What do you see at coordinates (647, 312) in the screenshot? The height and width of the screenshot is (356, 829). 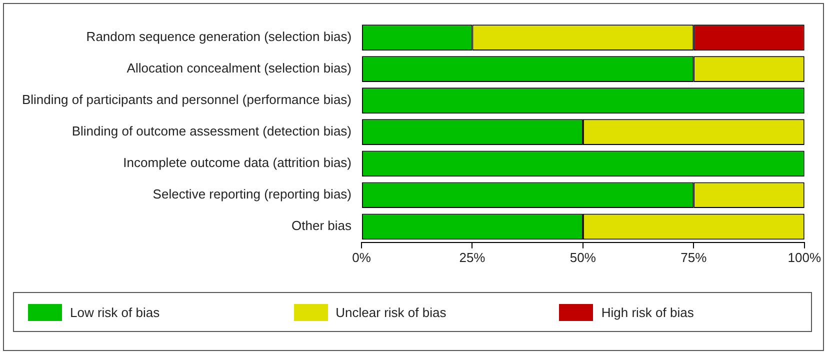 I see `legend-label: High risk of bias` at bounding box center [647, 312].